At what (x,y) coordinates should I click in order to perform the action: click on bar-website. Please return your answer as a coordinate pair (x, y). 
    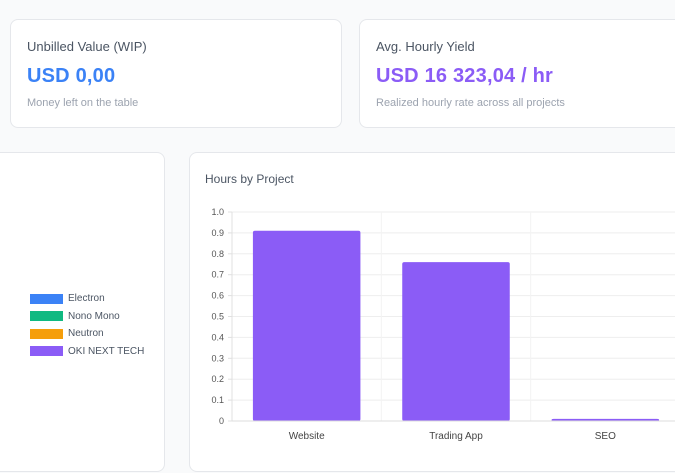
    Looking at the image, I should click on (306, 325).